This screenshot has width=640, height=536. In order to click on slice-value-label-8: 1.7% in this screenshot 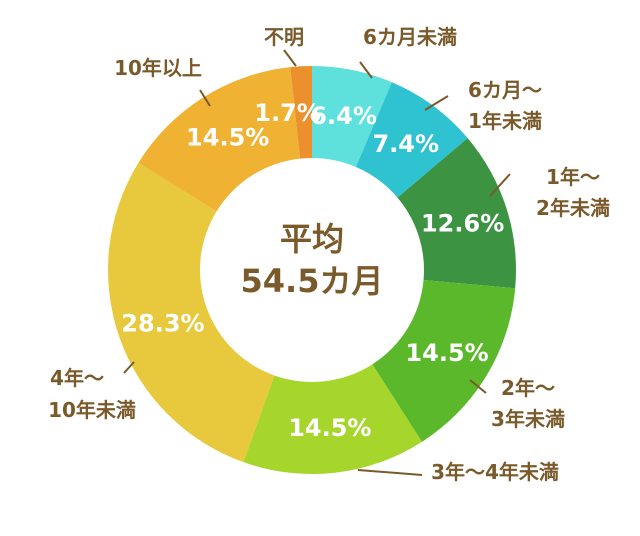, I will do `click(287, 113)`.